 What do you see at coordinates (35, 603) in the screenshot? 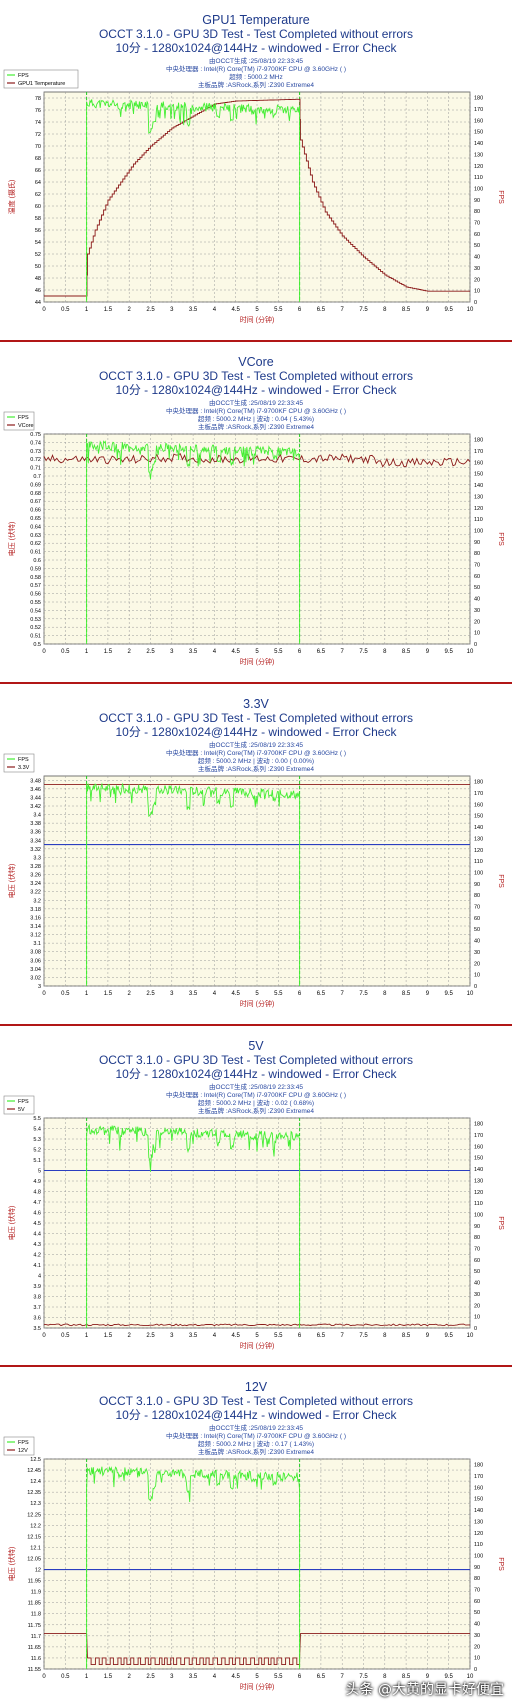
I see `y-tick-label: 0.55` at bounding box center [35, 603].